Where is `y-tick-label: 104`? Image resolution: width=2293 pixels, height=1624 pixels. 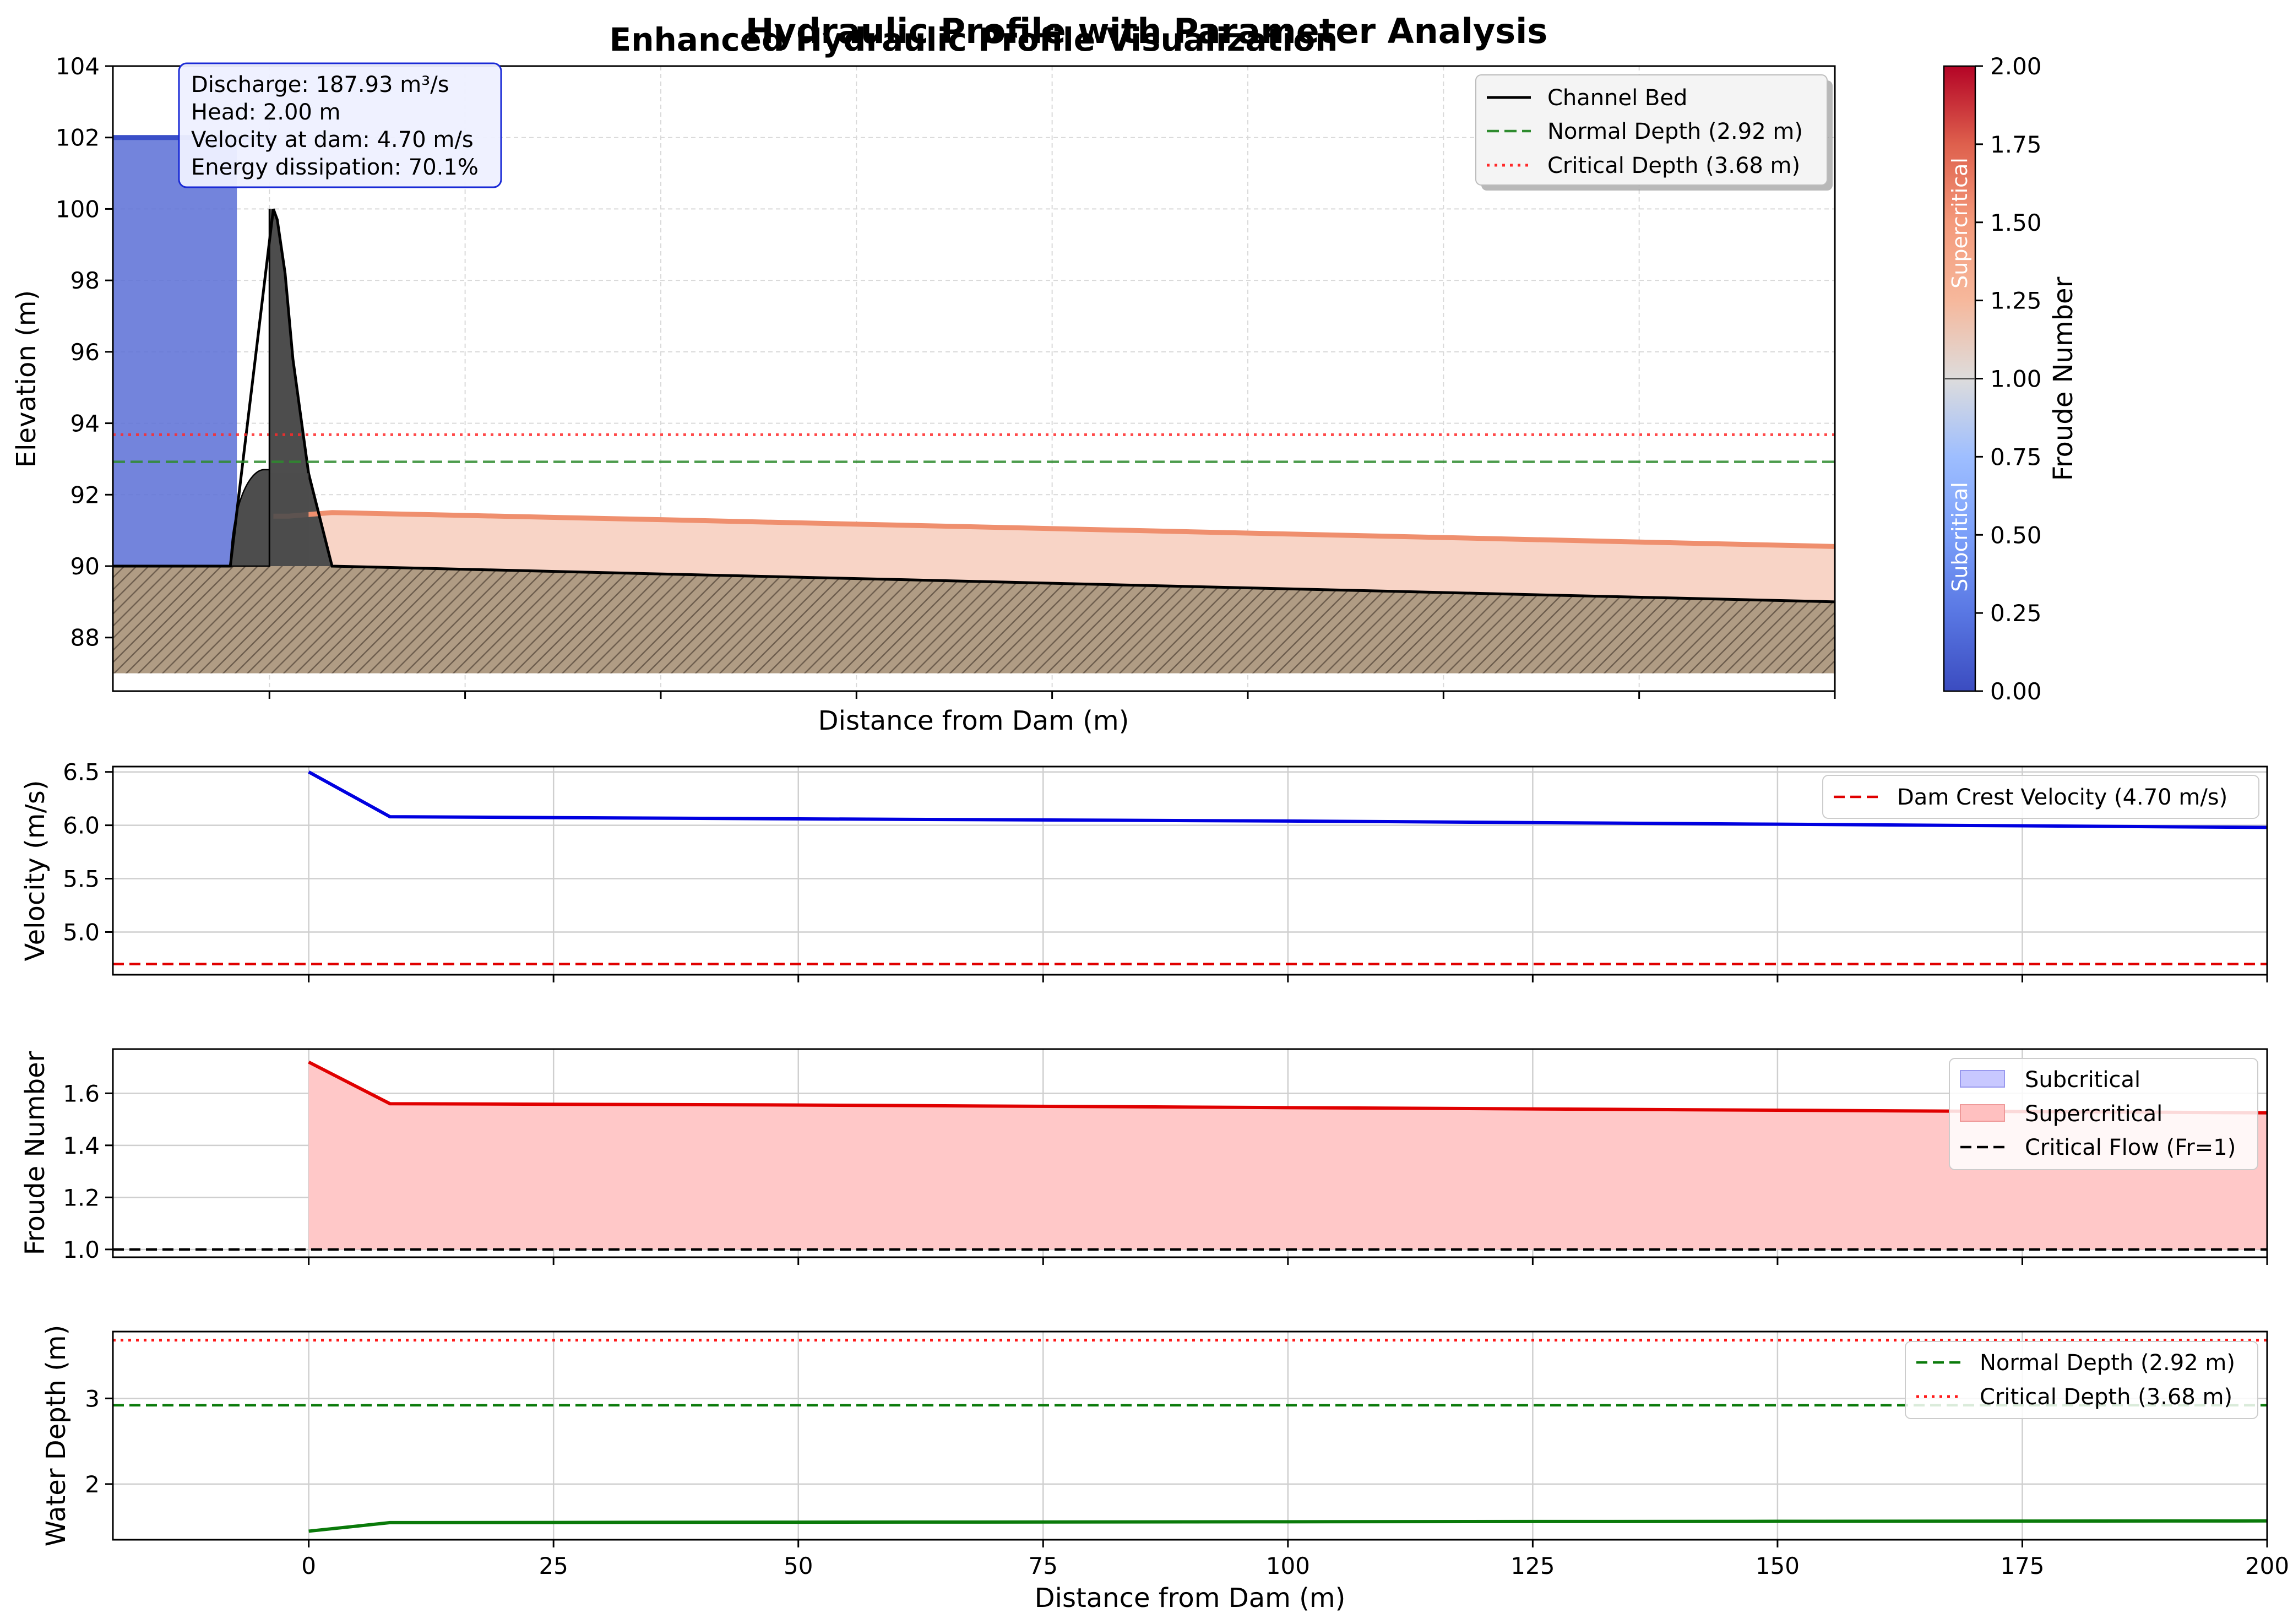
y-tick-label: 104 is located at coordinates (78, 66).